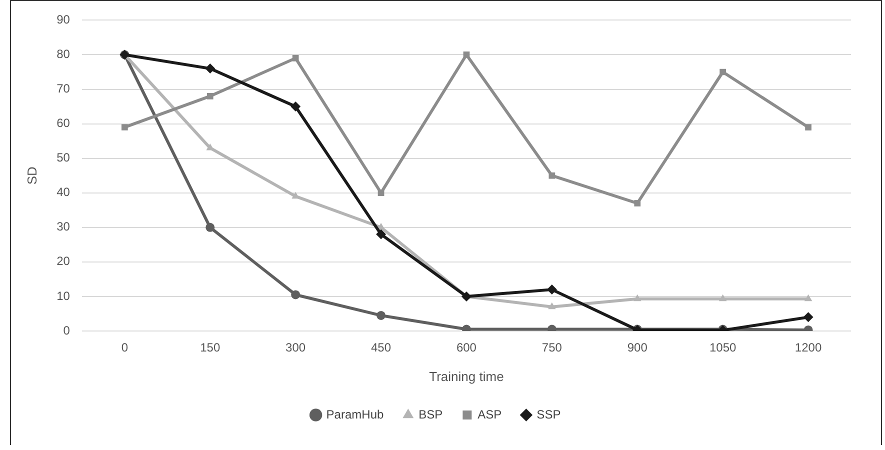 The height and width of the screenshot is (450, 885). What do you see at coordinates (430, 414) in the screenshot?
I see `legend-label: BSP` at bounding box center [430, 414].